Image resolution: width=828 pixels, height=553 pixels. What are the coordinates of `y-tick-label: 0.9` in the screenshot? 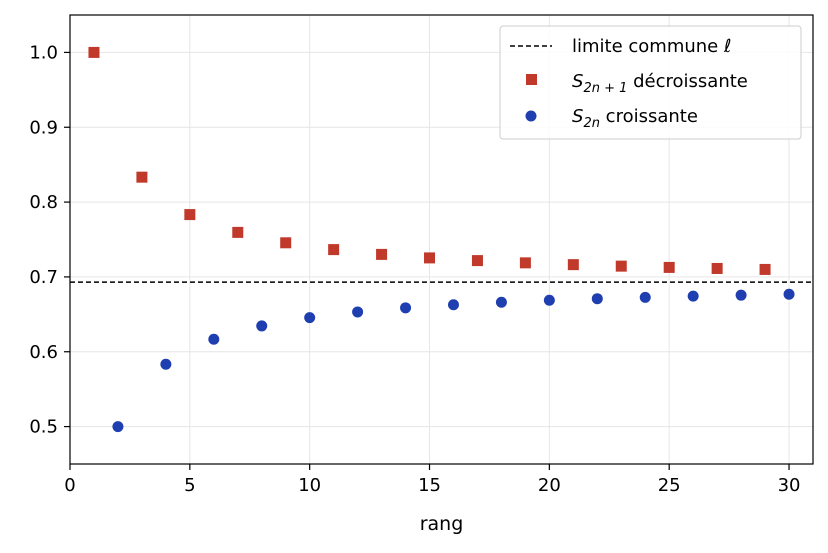 It's located at (43, 127).